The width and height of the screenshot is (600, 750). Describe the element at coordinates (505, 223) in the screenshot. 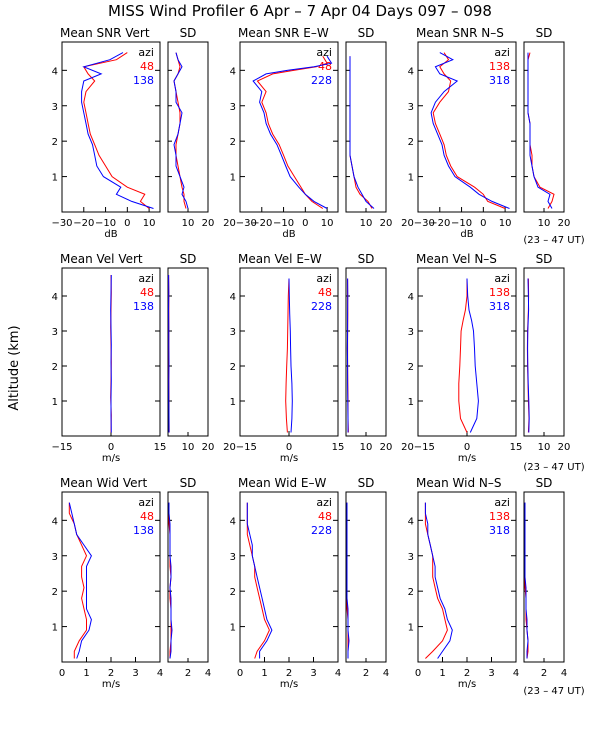

I see `panel-3-xtick-label: 10` at that location.